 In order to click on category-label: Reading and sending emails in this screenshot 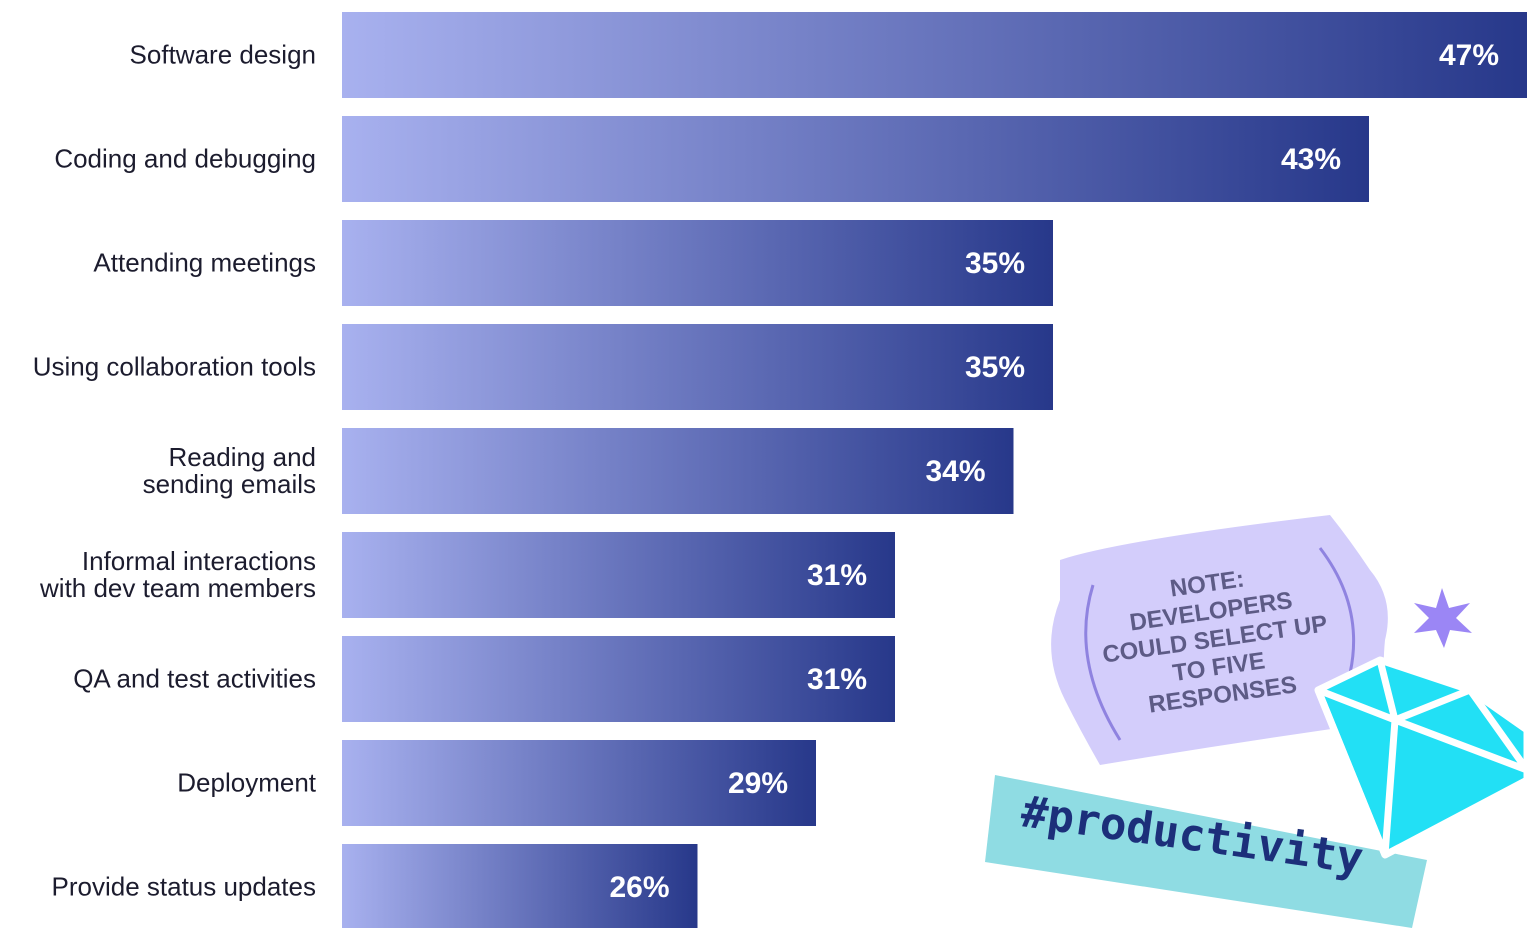, I will do `click(229, 470)`.